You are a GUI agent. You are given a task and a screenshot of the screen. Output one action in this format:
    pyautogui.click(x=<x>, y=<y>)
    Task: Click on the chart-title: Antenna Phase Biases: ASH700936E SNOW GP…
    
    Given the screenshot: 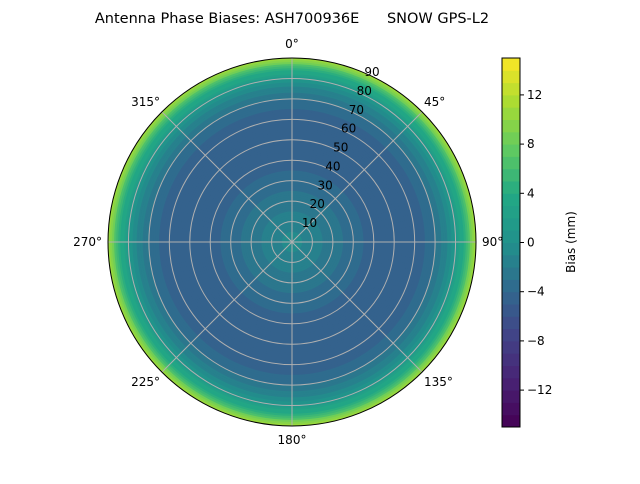 What is the action you would take?
    pyautogui.click(x=292, y=19)
    